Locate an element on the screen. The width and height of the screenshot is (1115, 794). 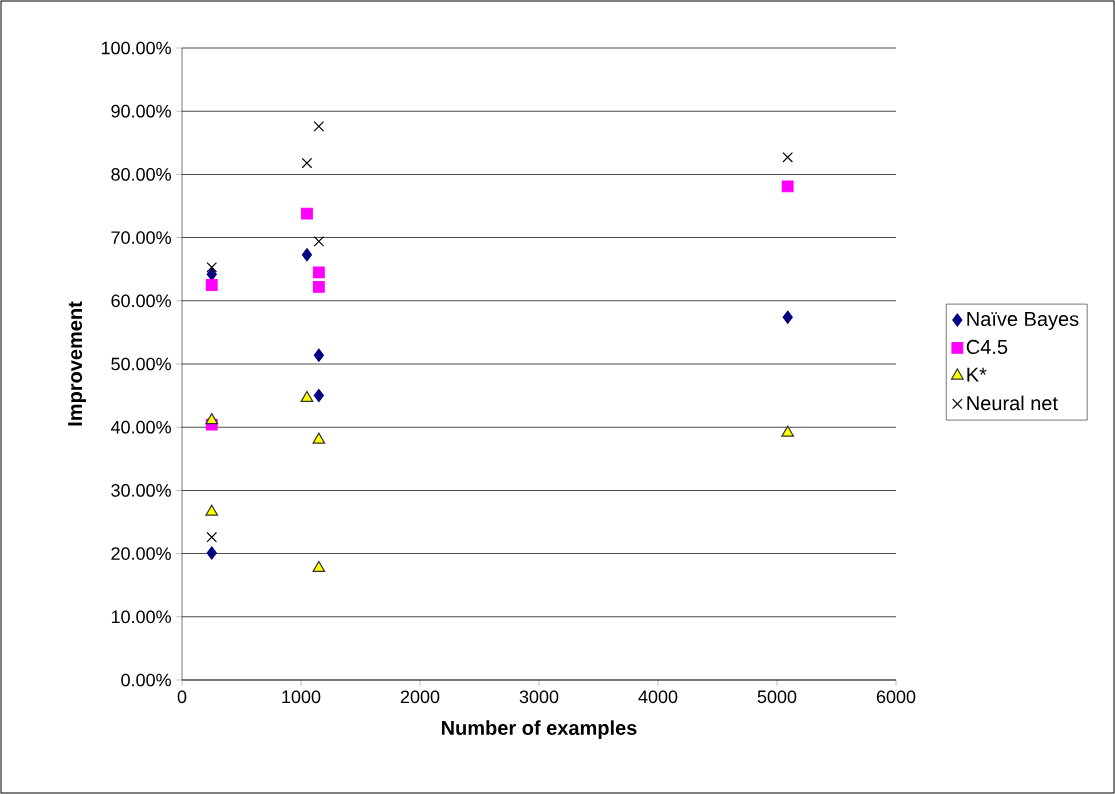
legend-label: Neural net is located at coordinates (1012, 403).